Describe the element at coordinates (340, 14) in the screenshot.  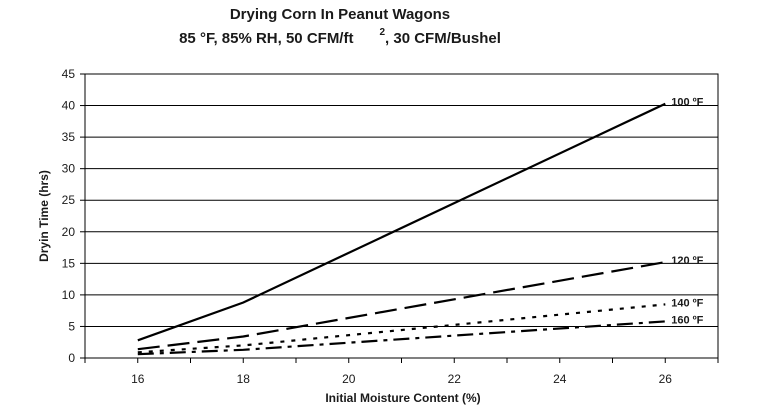
I see `chart-title: Drying Corn In Peanut Wagons` at that location.